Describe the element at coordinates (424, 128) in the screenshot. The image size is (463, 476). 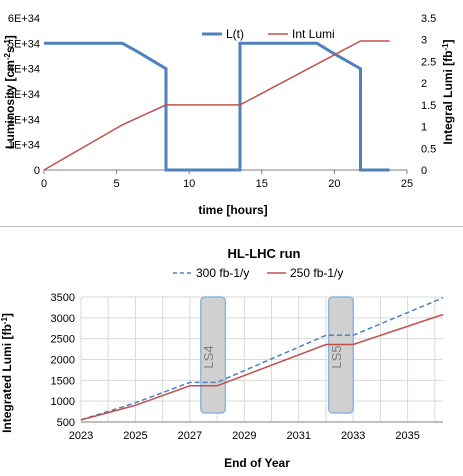
I see `y2-tick-label-1: 1` at that location.